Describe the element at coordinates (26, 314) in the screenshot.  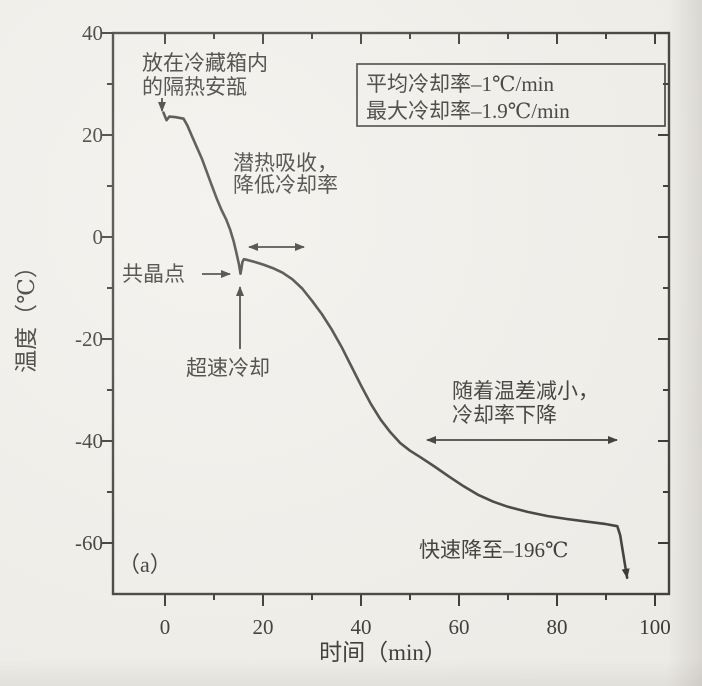
I see `y-axis-title: 温度（℃）` at that location.